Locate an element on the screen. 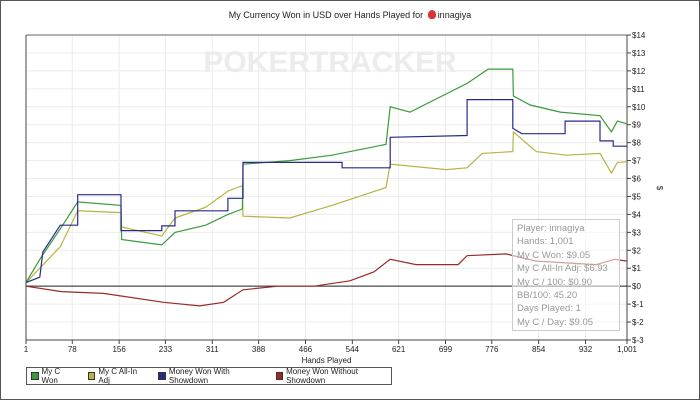 Image resolution: width=700 pixels, height=400 pixels. stat-bb-100: BB/100: 45.20 is located at coordinates (547, 296).